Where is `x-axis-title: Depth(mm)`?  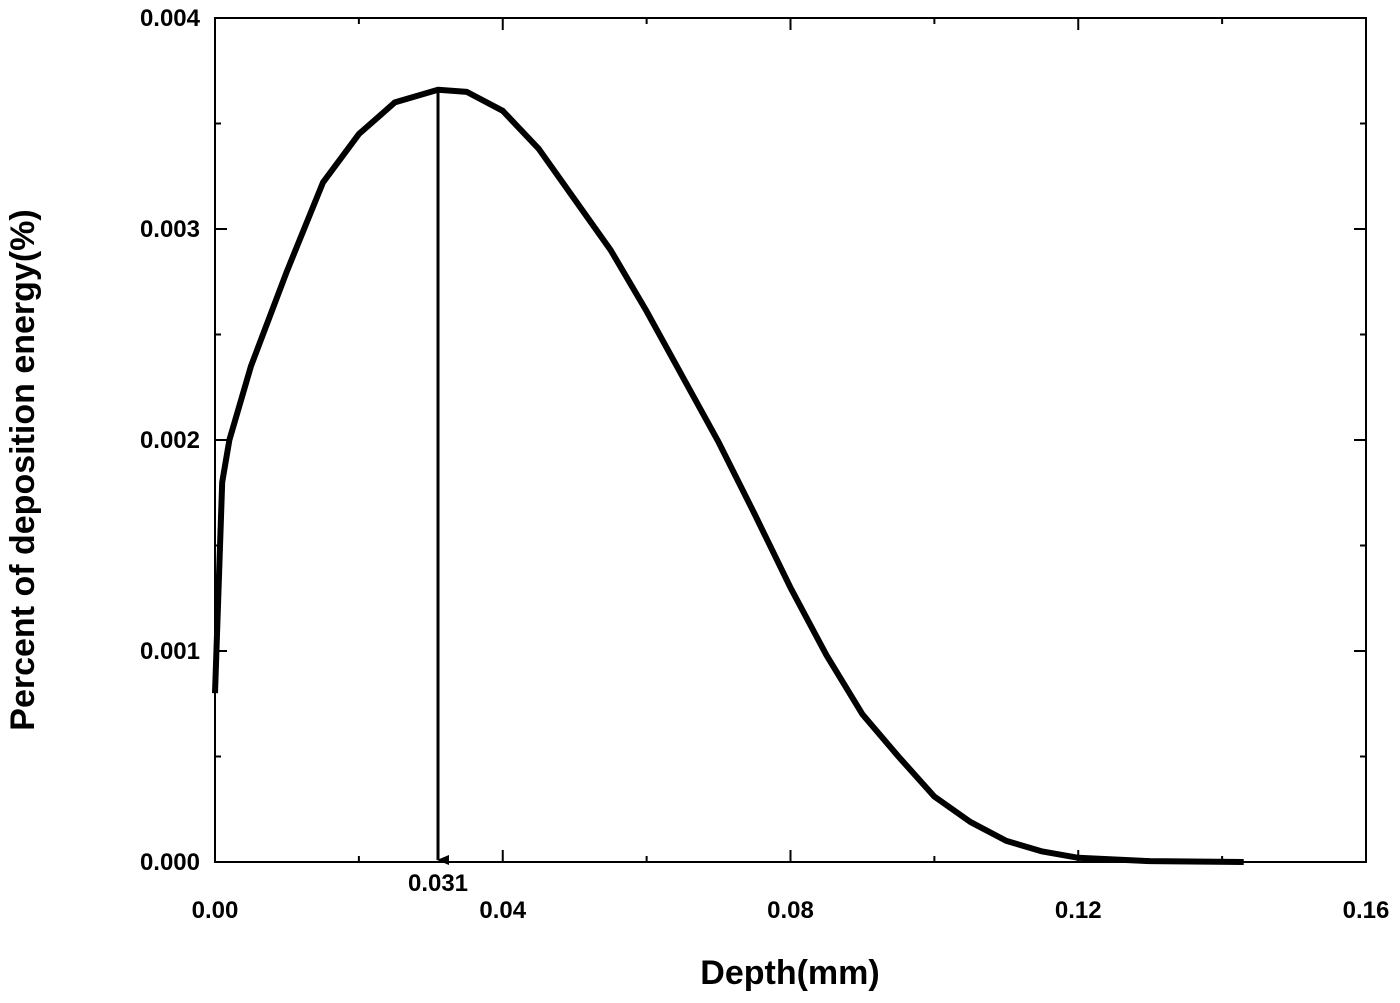
x-axis-title: Depth(mm) is located at coordinates (789, 973).